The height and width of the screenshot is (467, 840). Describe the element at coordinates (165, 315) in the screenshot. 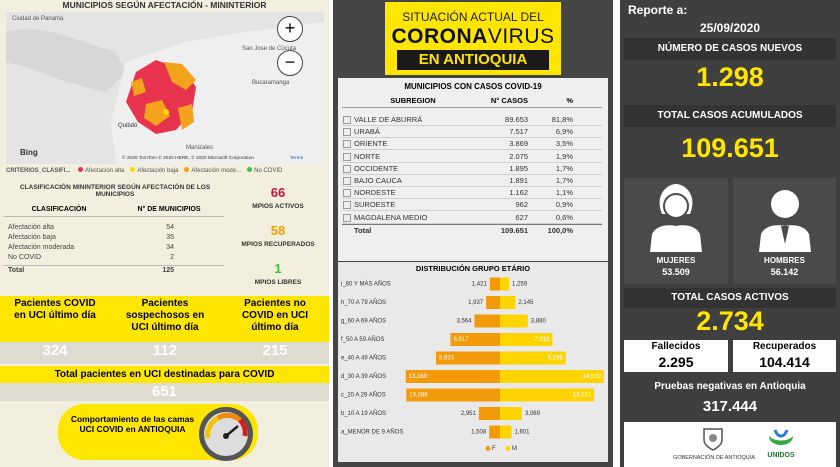

I see `uci-label: Pacientes sospechosos en UCI último día` at that location.